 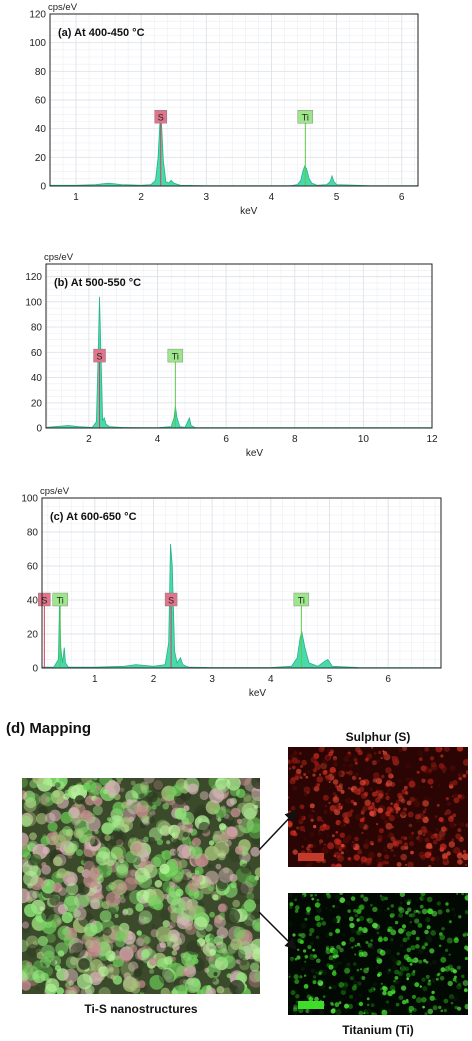 I want to click on composite-map-image, so click(x=141, y=886).